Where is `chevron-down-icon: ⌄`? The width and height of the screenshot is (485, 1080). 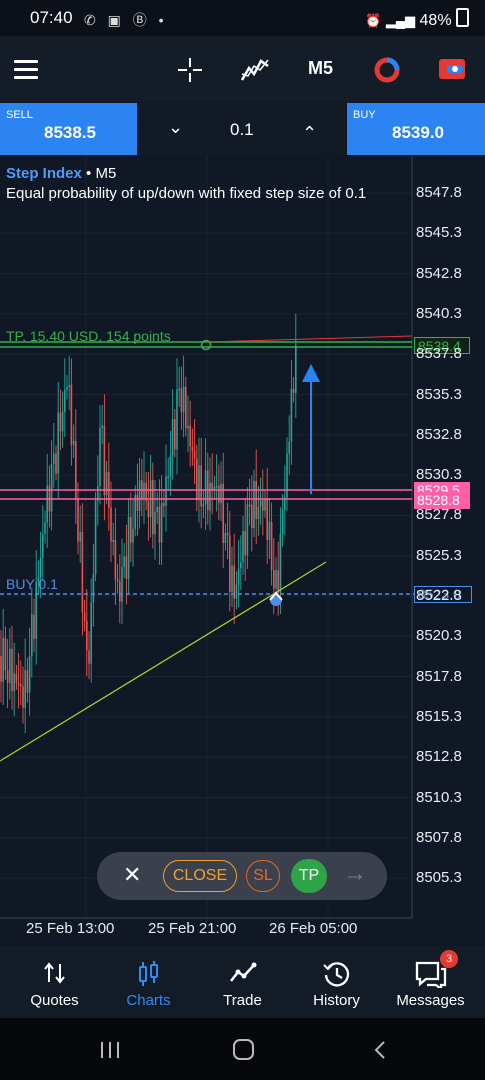
chevron-down-icon: ⌄ is located at coordinates (176, 127).